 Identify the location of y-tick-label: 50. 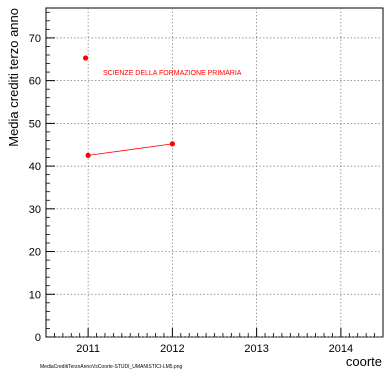
(35, 124).